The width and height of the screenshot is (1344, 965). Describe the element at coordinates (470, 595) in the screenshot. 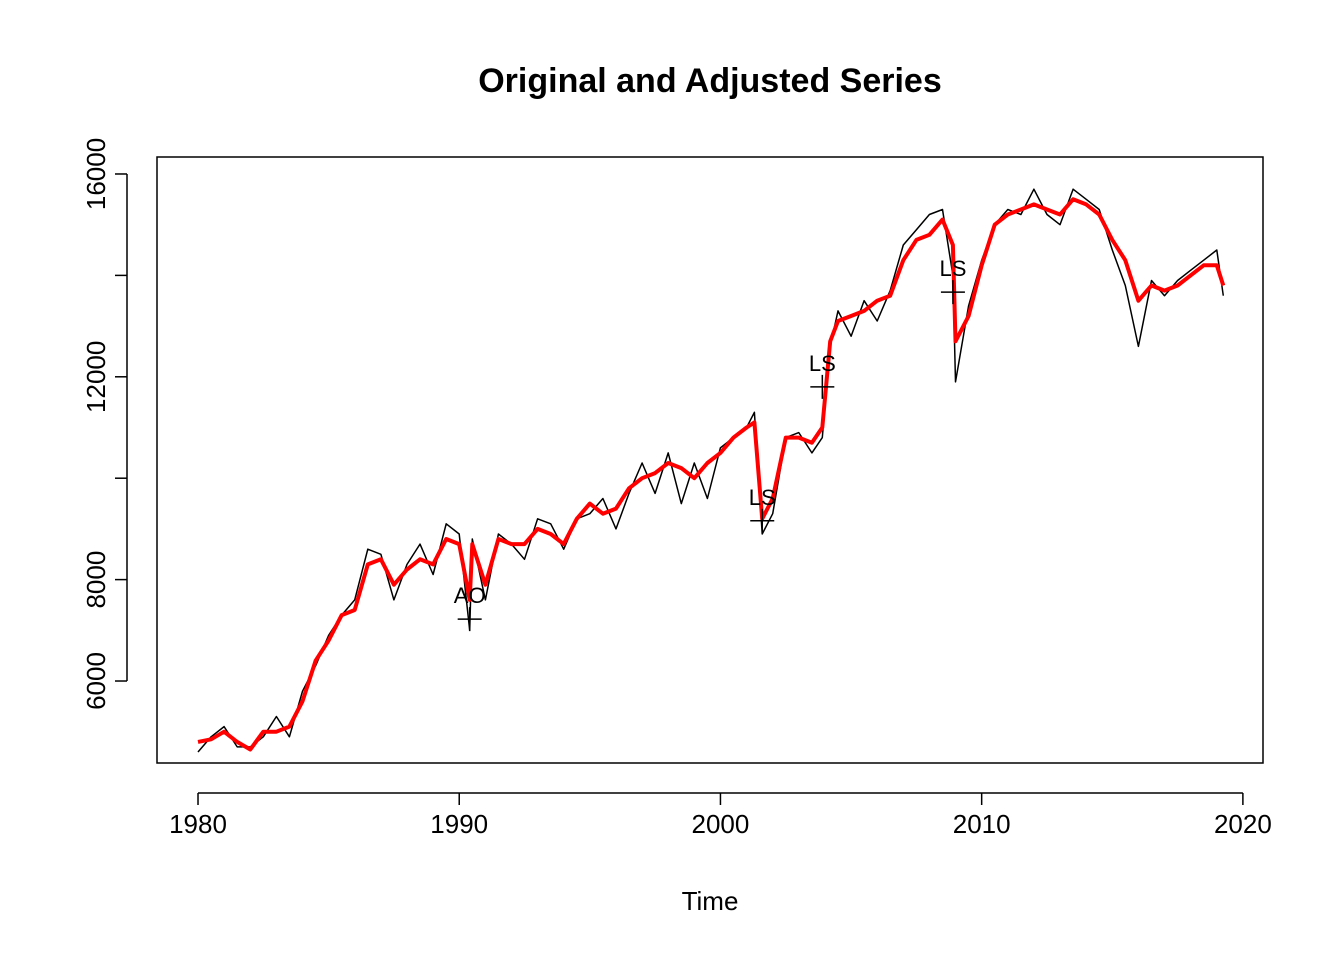

I see `outlier-label: AO` at that location.